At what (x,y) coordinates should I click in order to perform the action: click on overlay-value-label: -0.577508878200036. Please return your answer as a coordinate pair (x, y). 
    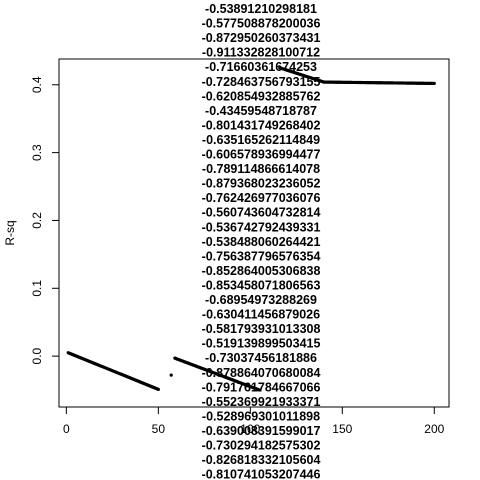
    Looking at the image, I should click on (261, 24).